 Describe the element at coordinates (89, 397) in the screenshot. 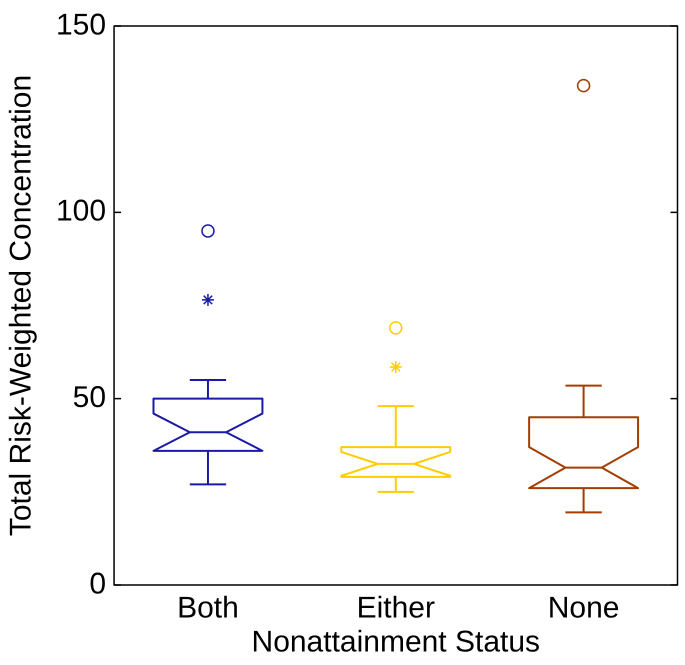

I see `y-tick-label: 50` at that location.